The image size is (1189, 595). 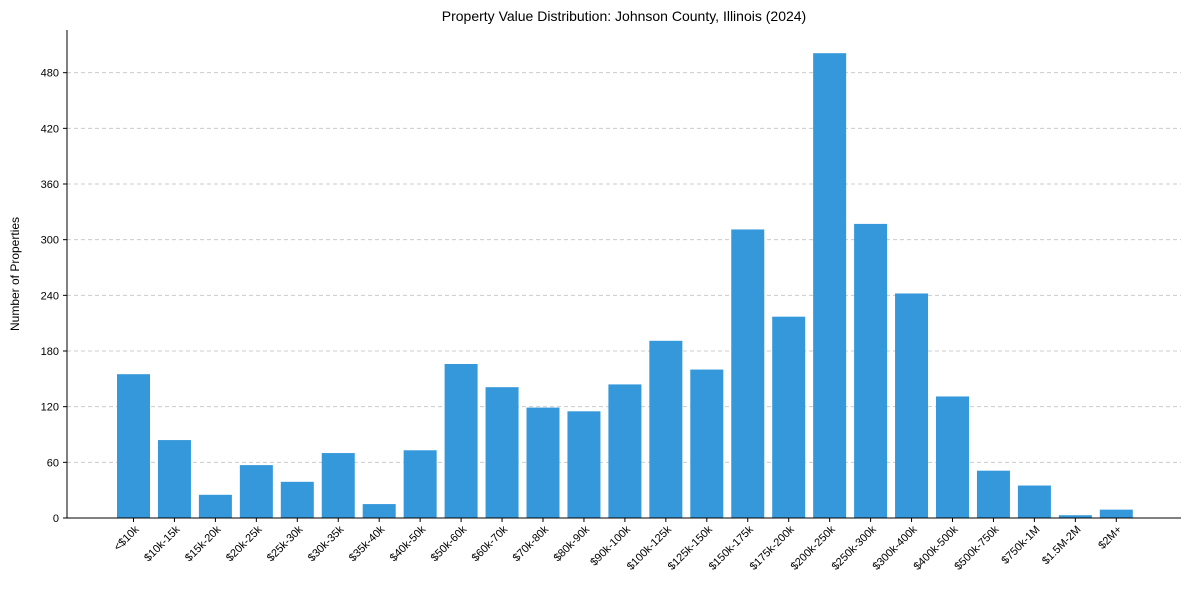 What do you see at coordinates (50, 129) in the screenshot?
I see `y-tick-label: 420` at bounding box center [50, 129].